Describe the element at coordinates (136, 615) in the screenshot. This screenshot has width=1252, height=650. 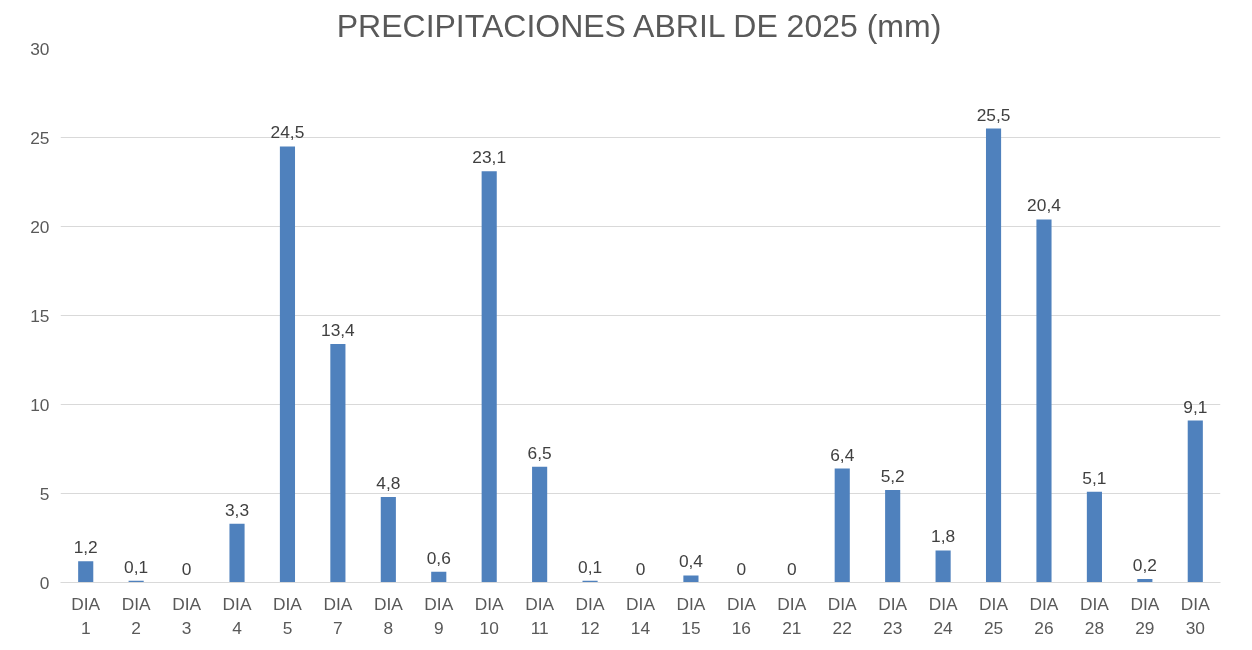
I see `x-tick-label: DIA 2` at that location.